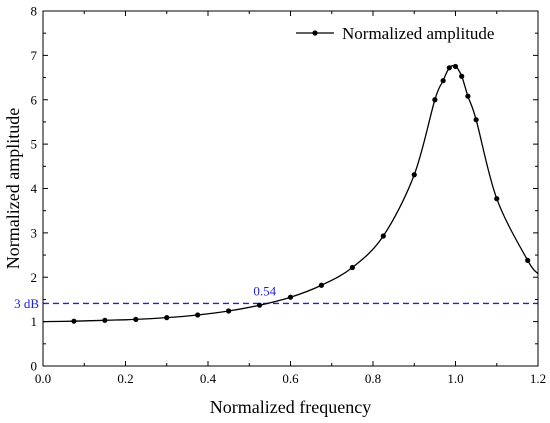 The height and width of the screenshot is (423, 550). I want to click on x-tick-label: 0.0, so click(43, 378).